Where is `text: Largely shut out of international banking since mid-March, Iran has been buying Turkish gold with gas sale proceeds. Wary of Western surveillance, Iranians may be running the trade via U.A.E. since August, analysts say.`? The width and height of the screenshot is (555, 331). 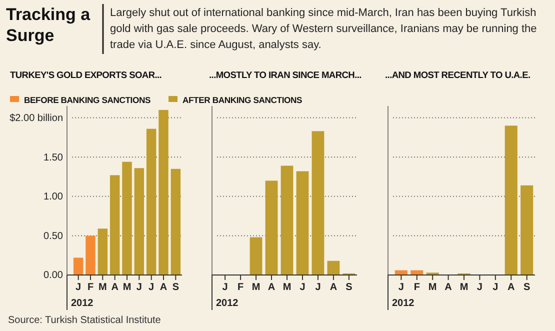 text: Largely shut out of international banking since mid-March, Iran has been buying Turkish gold with gas sale proceeds. Wary of Western surveillance, Iranians may be running the trade via U.A.E. since August, analysts say. is located at coordinates (323, 29).